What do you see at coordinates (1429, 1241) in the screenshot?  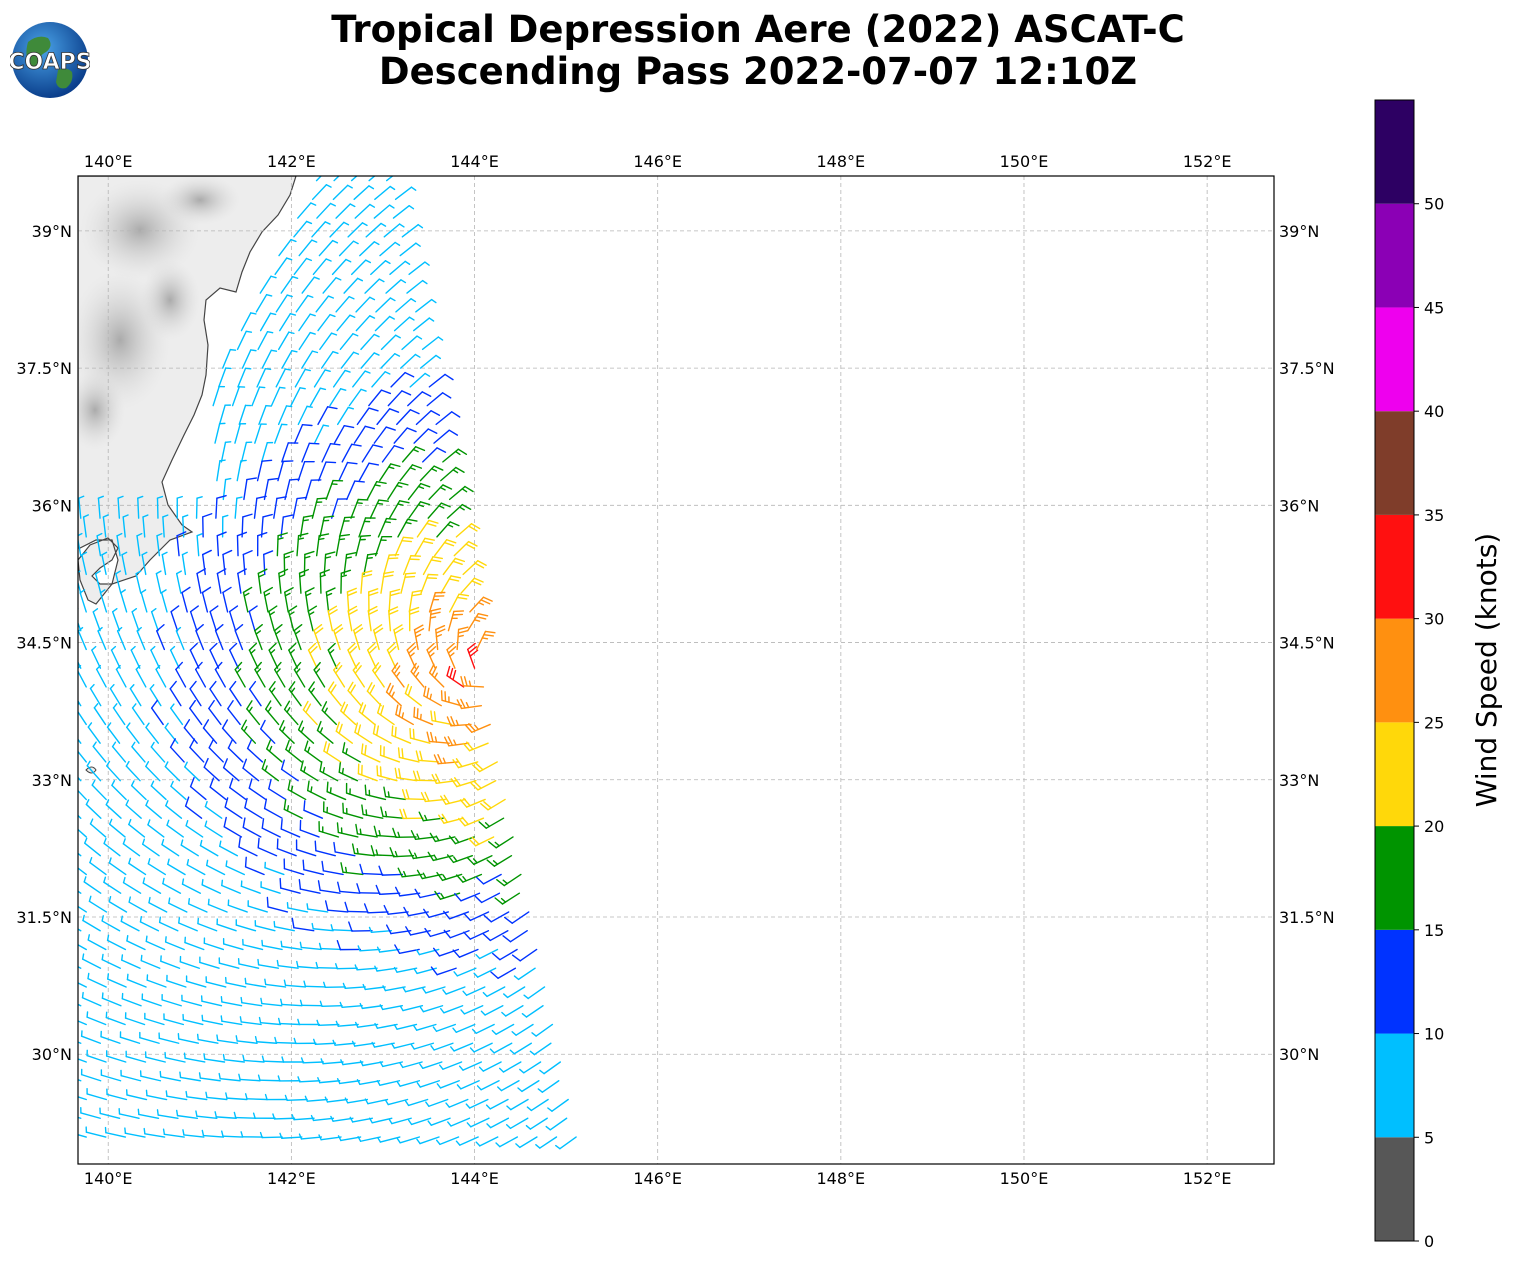 I see `colorbar-tick-label: 0` at bounding box center [1429, 1241].